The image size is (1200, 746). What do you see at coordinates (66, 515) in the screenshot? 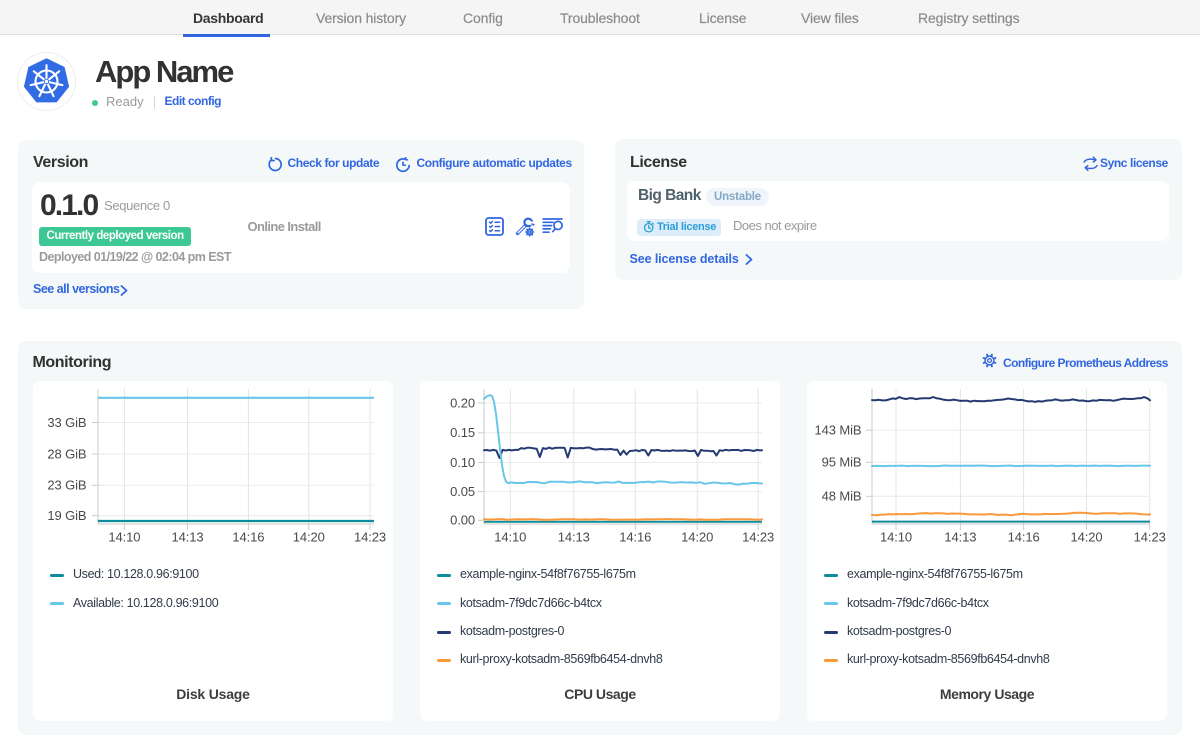
I see `svg-text: 19 GiB` at bounding box center [66, 515].